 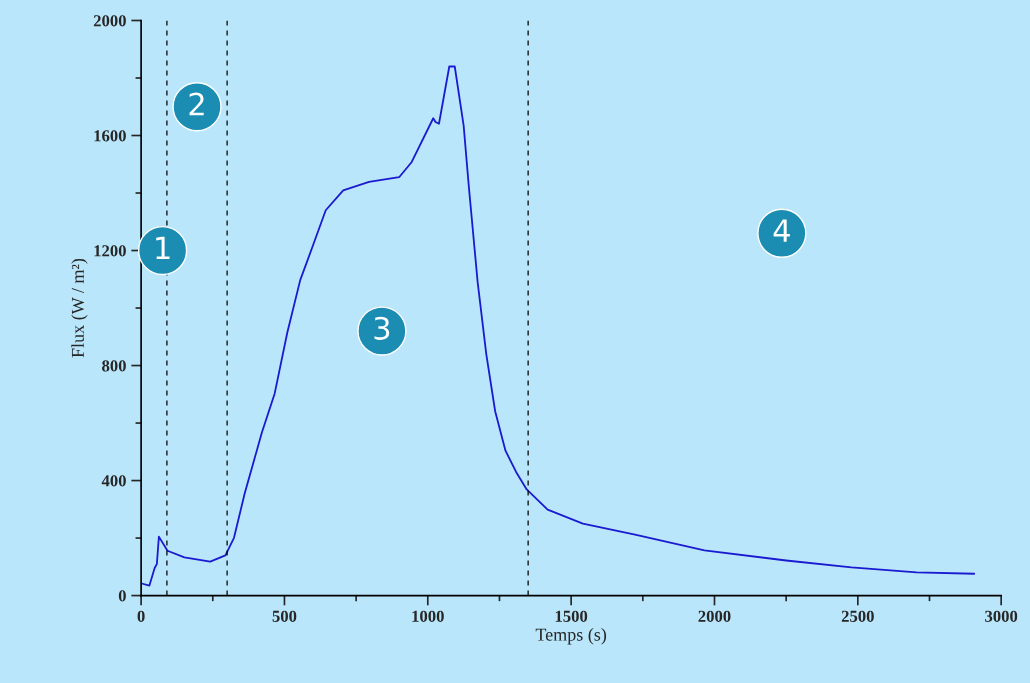 I want to click on x-tick-label: 1500, so click(x=571, y=616).